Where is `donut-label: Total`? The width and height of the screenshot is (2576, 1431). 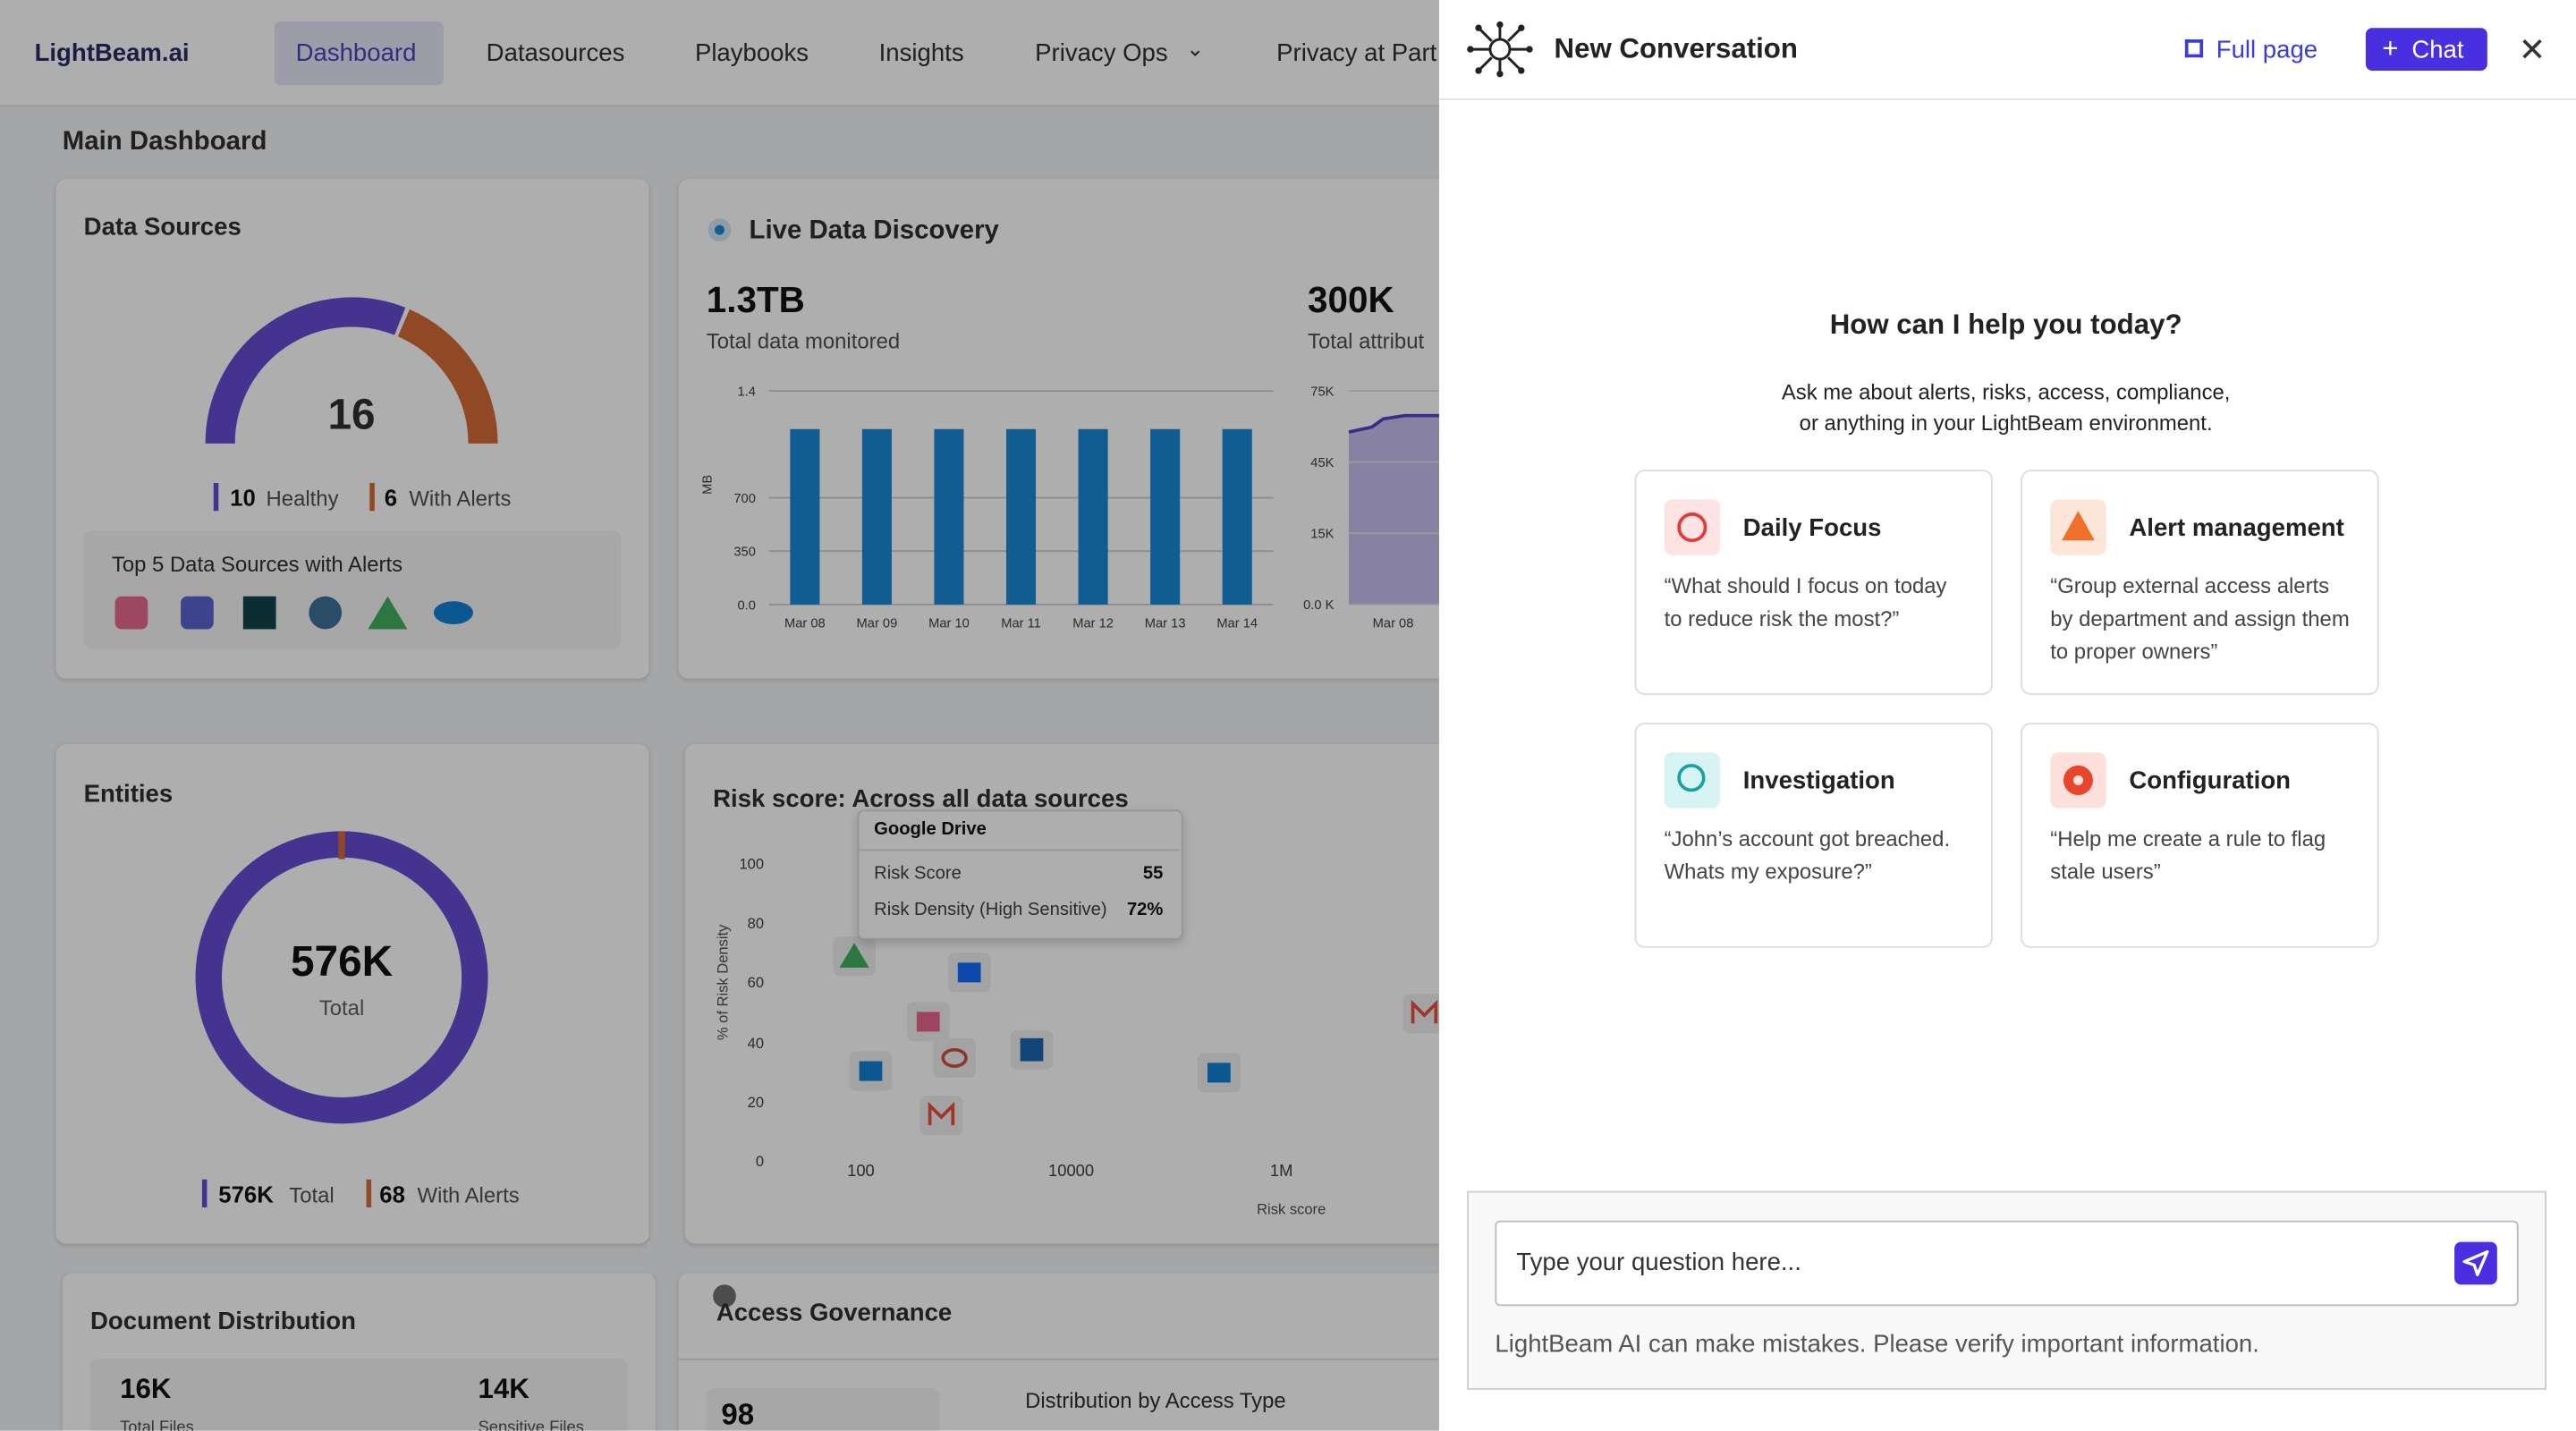
donut-label: Total is located at coordinates (341, 1008).